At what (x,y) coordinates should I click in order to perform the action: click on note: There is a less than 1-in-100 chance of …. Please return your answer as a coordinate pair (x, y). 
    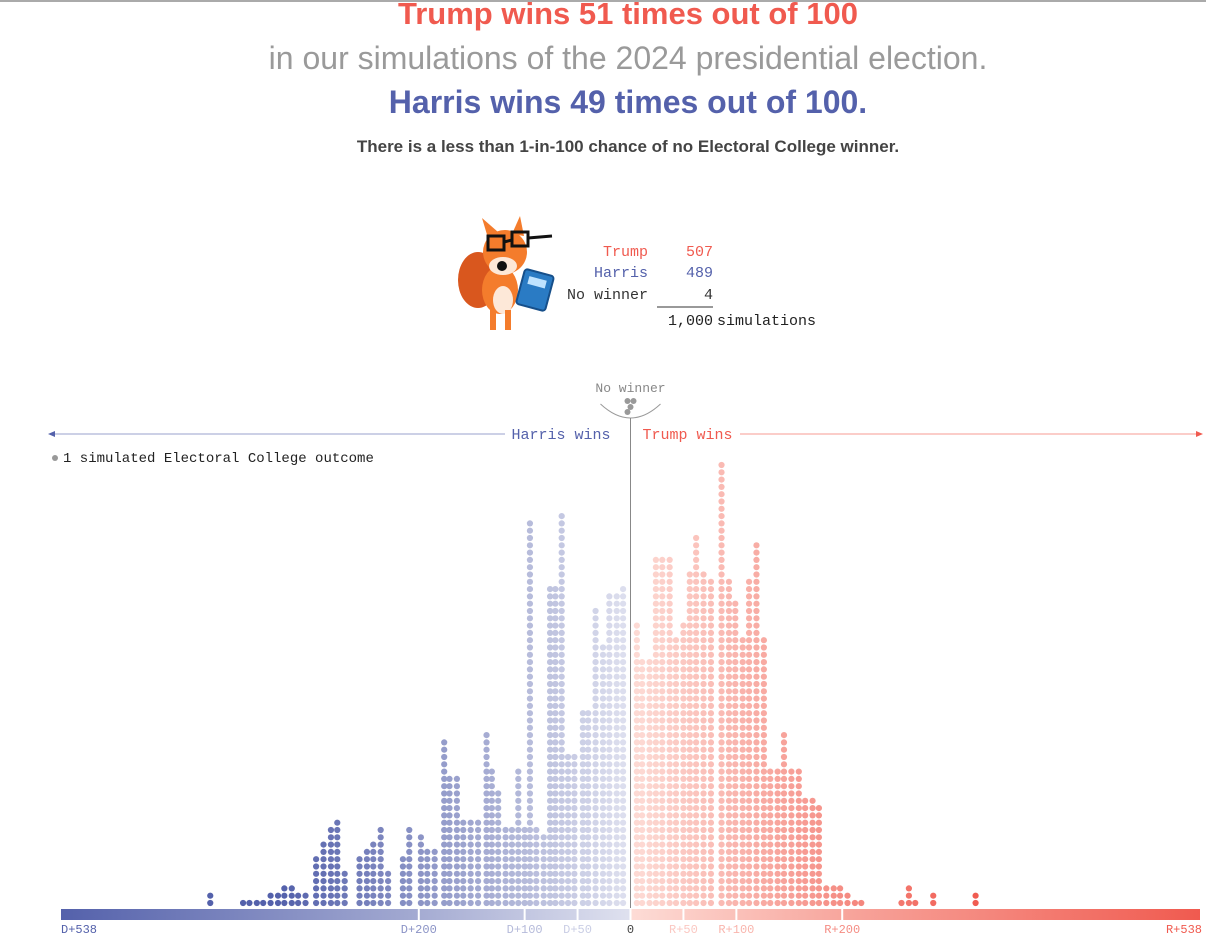
    Looking at the image, I should click on (628, 146).